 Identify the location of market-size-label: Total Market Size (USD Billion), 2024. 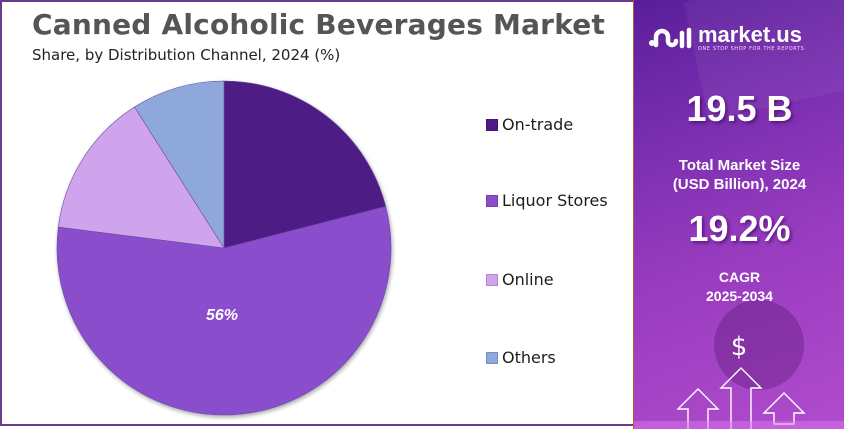
(739, 175).